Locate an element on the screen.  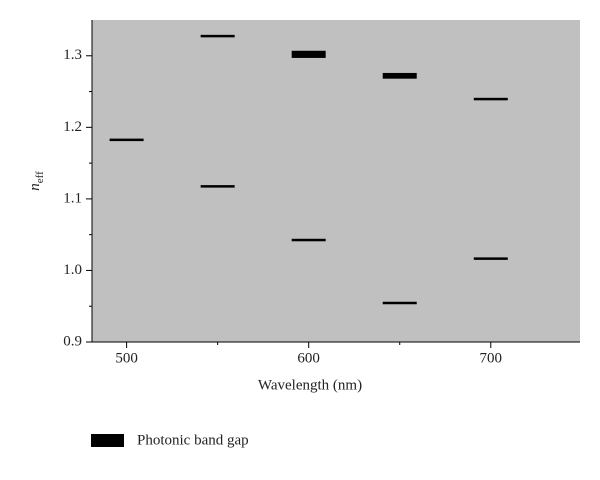
x-axis-title: Wavelength (nm) is located at coordinates (310, 385).